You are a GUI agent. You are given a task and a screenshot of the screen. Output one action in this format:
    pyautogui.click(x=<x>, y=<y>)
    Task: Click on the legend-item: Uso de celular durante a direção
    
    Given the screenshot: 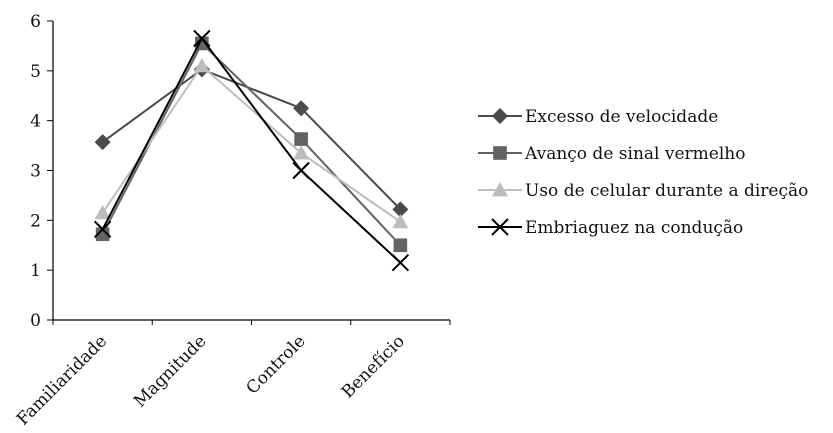 What is the action you would take?
    pyautogui.click(x=643, y=191)
    